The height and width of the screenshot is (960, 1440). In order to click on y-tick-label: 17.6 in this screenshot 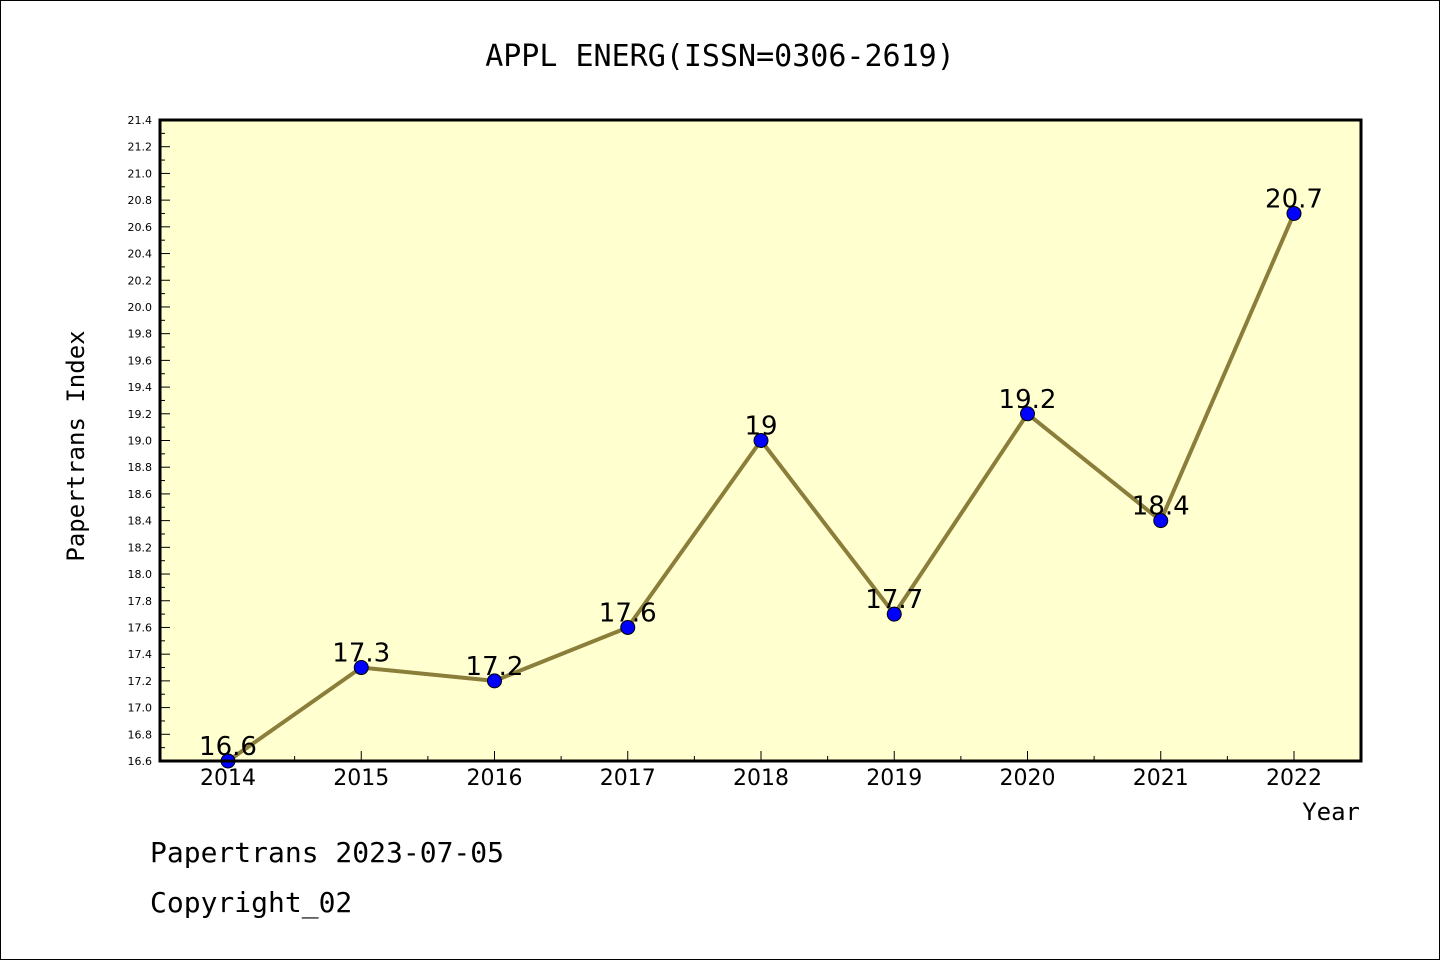, I will do `click(140, 627)`.